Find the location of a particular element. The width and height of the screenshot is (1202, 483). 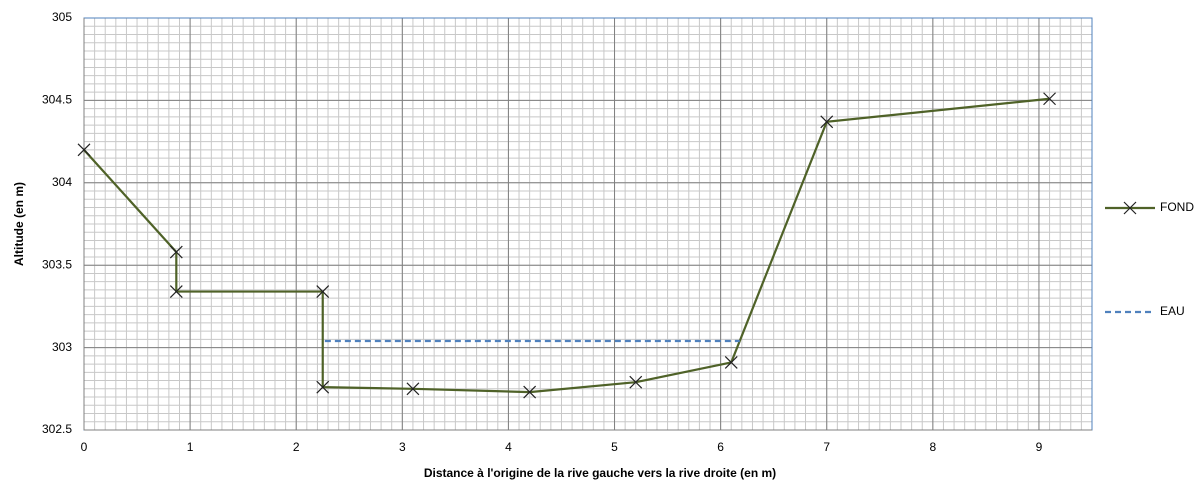

x-tick-label: 6 is located at coordinates (720, 447).